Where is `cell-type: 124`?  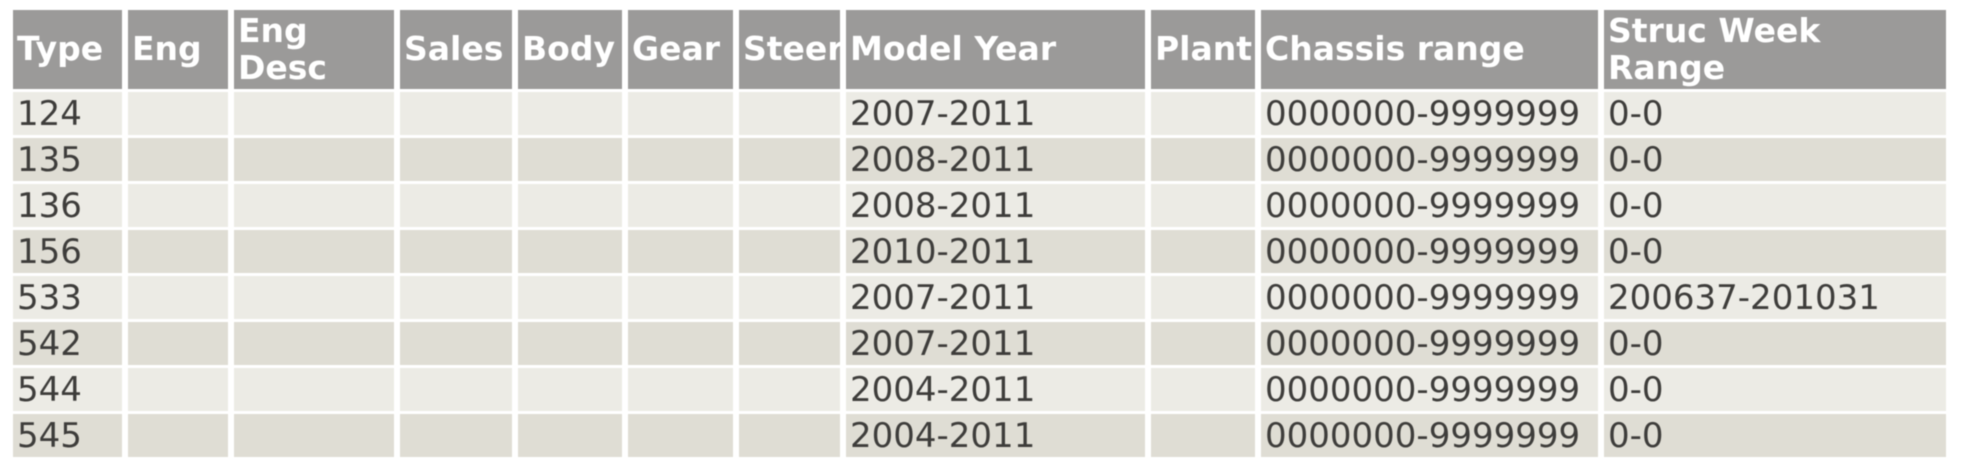 cell-type: 124 is located at coordinates (67, 113).